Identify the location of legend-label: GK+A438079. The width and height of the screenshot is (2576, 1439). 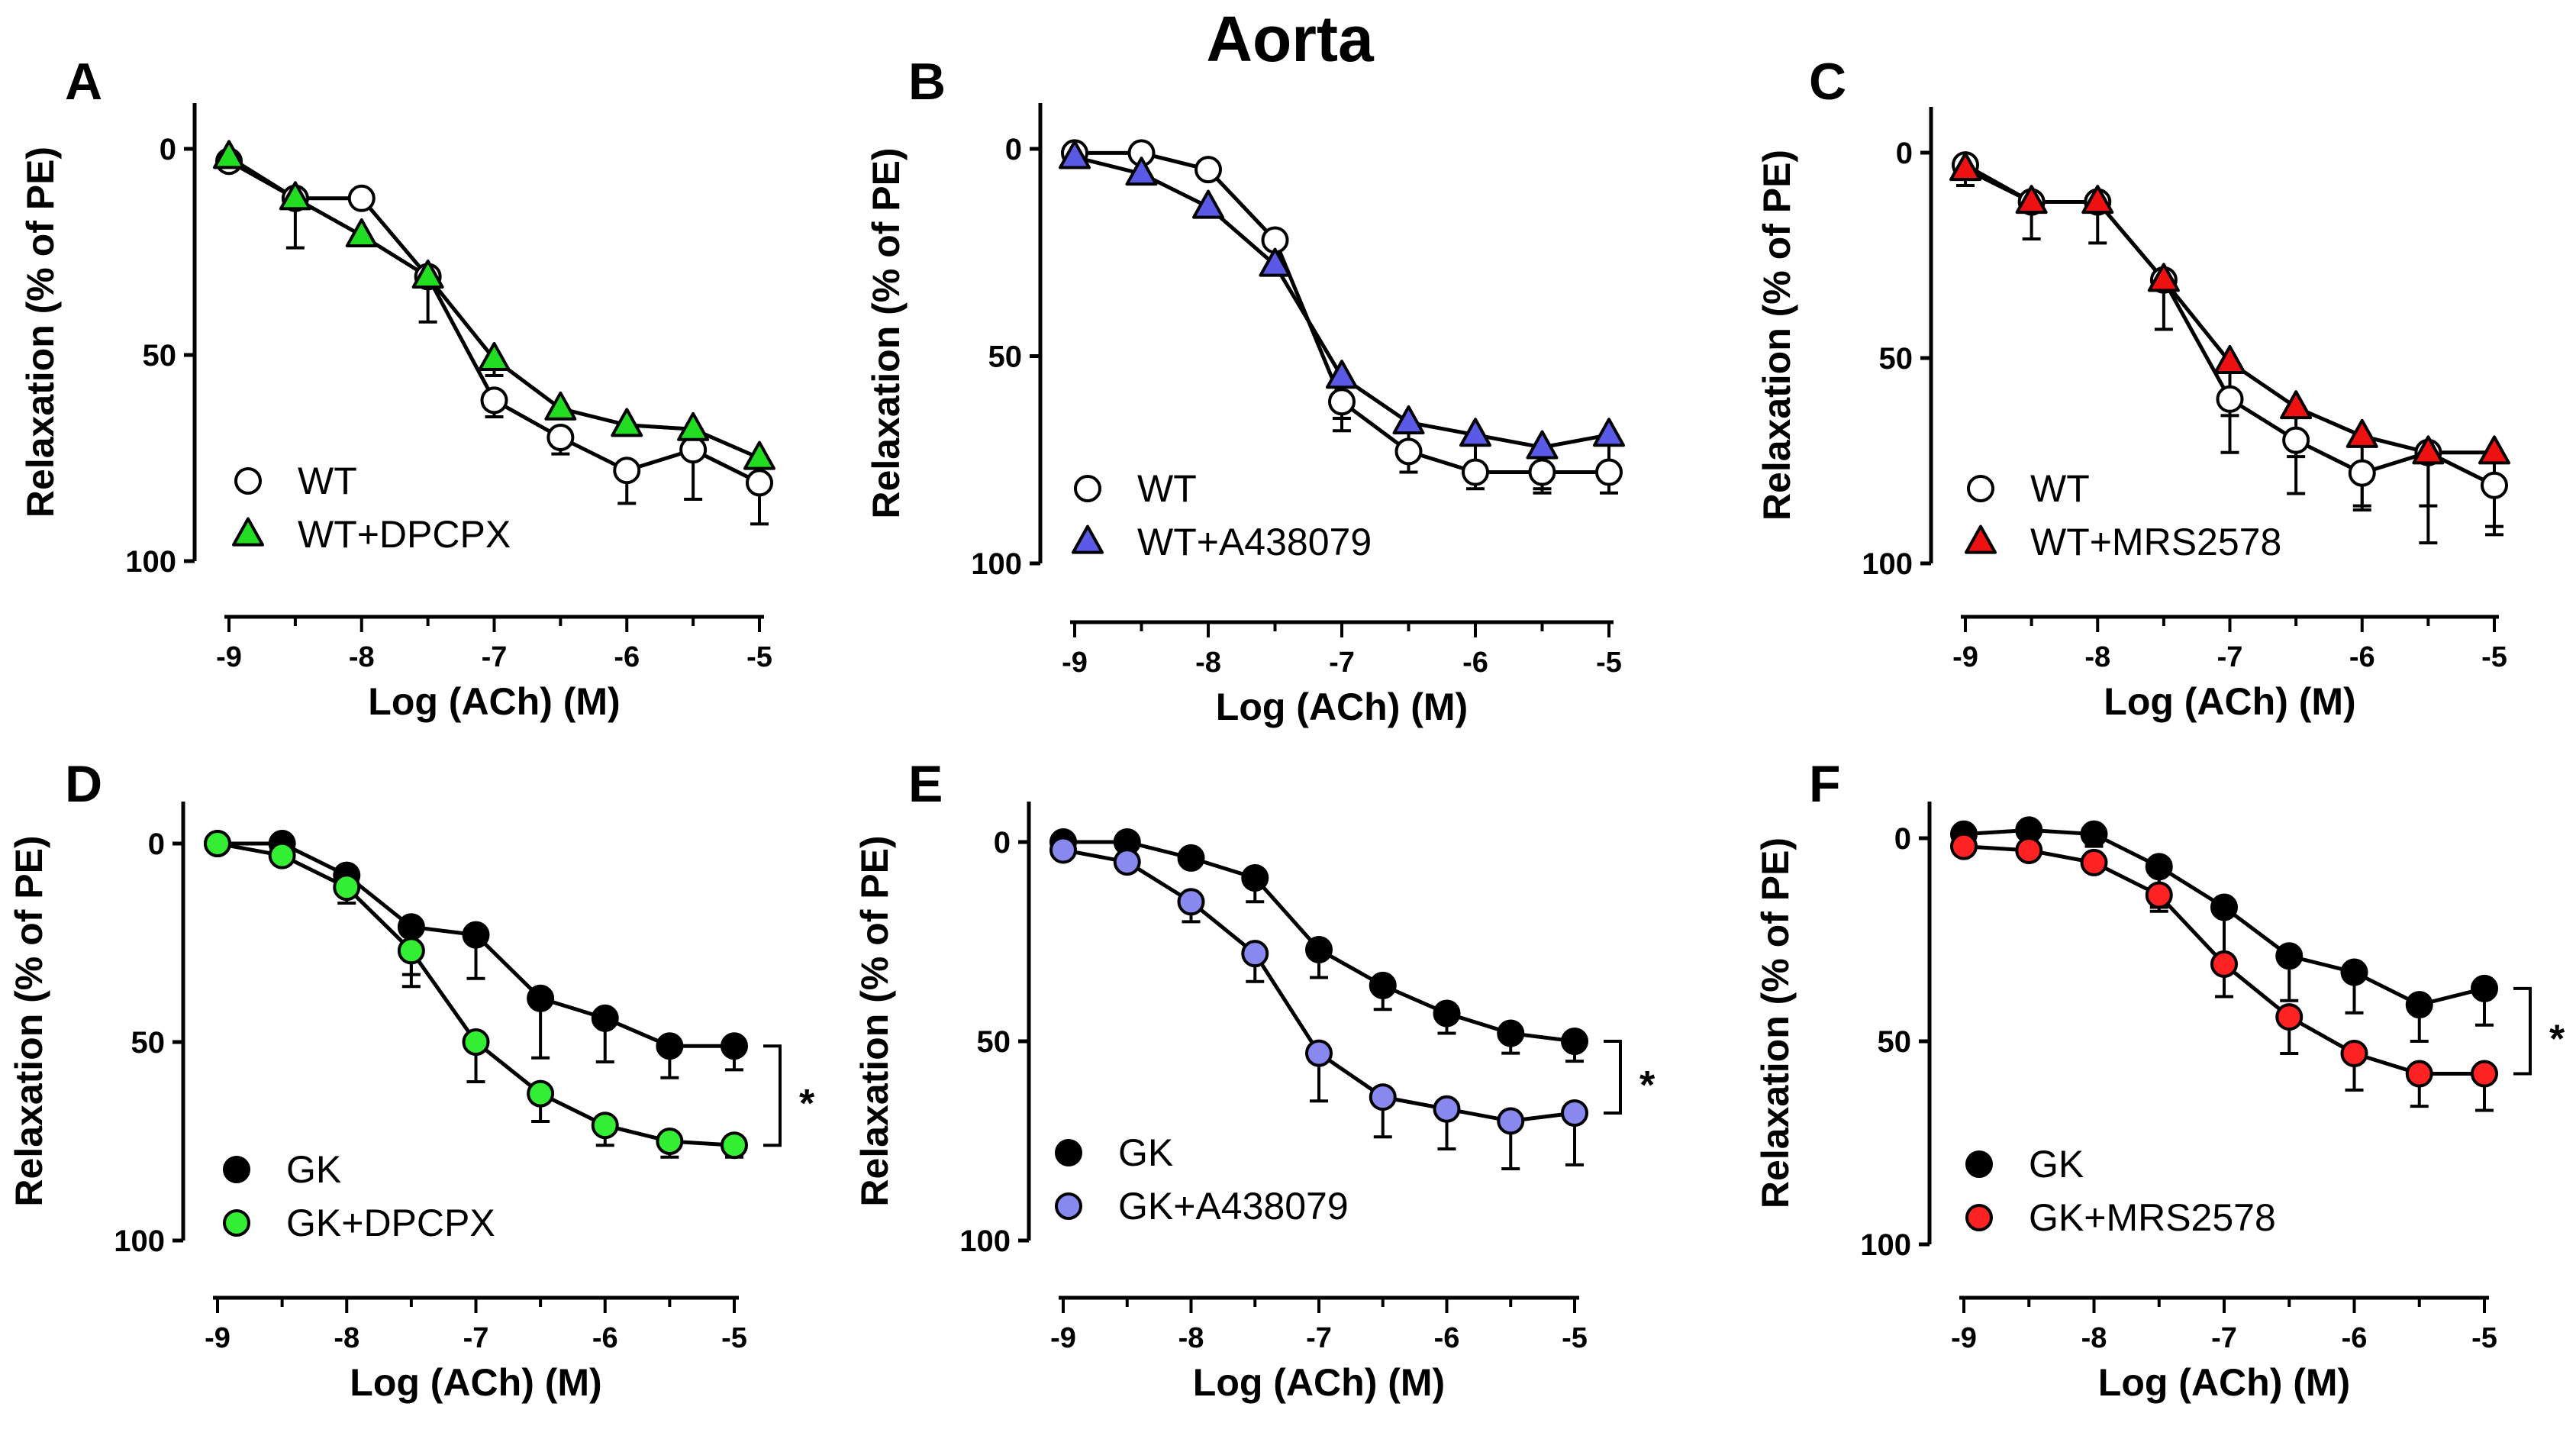
(1233, 1206).